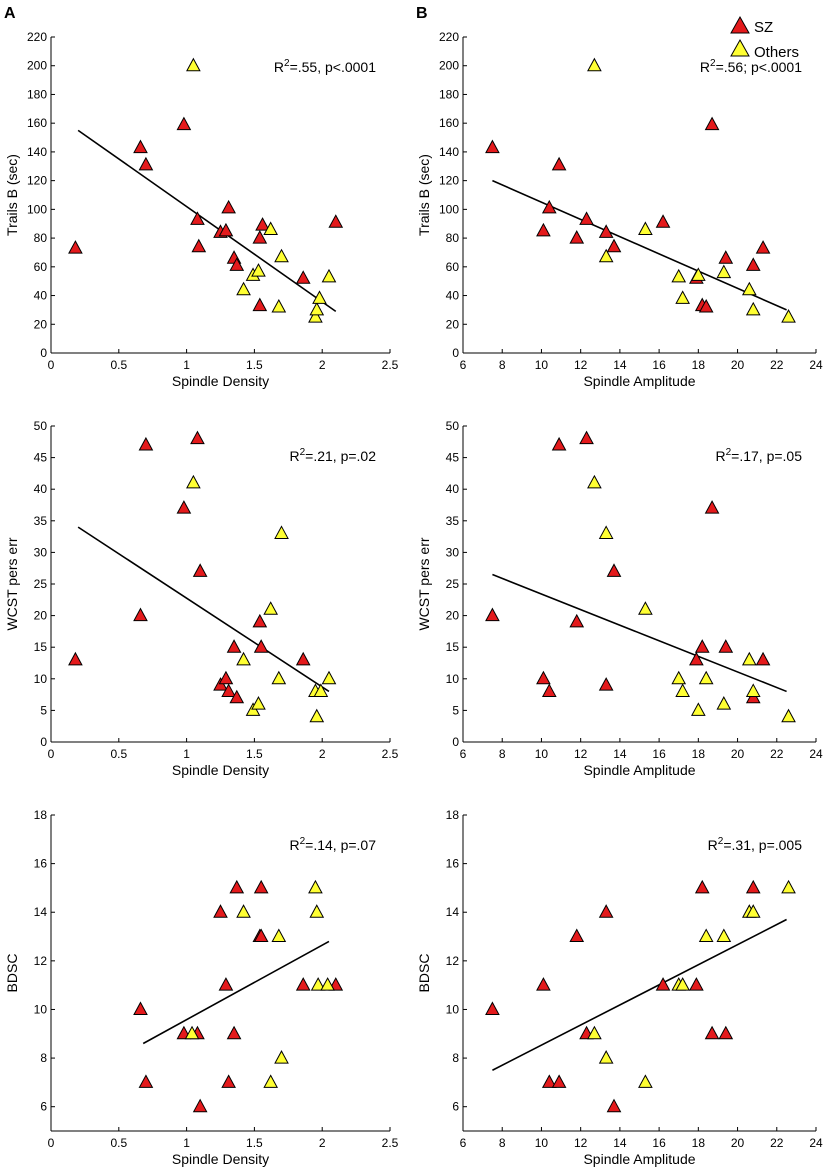  What do you see at coordinates (41, 815) in the screenshot?
I see `y-tick-label: 18` at bounding box center [41, 815].